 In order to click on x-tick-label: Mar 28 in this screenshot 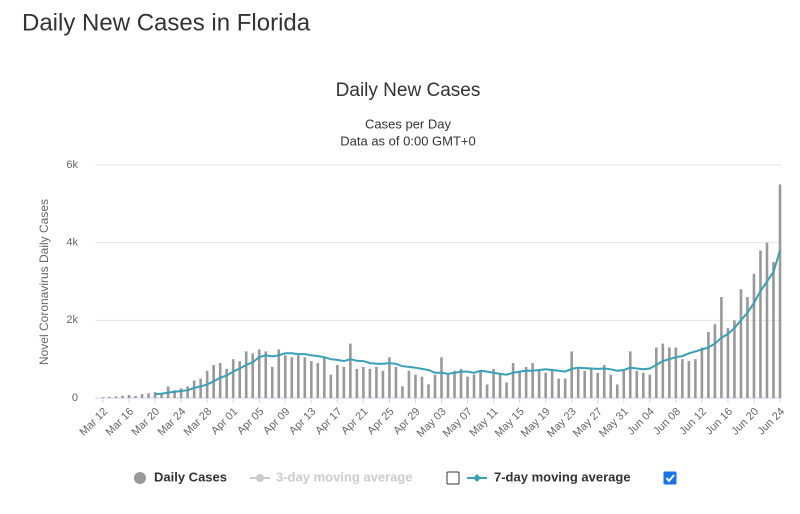, I will do `click(198, 422)`.